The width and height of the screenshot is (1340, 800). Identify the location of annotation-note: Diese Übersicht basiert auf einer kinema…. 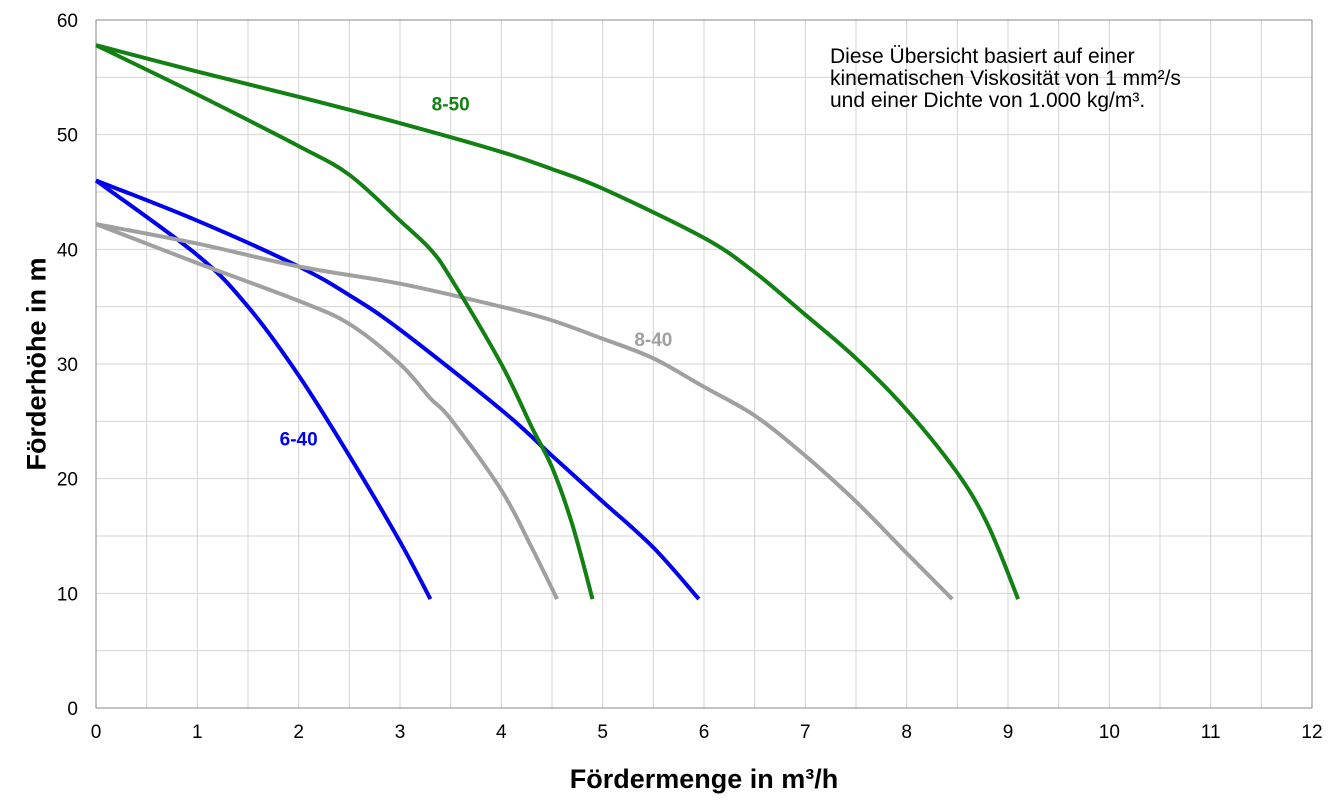
(1005, 78).